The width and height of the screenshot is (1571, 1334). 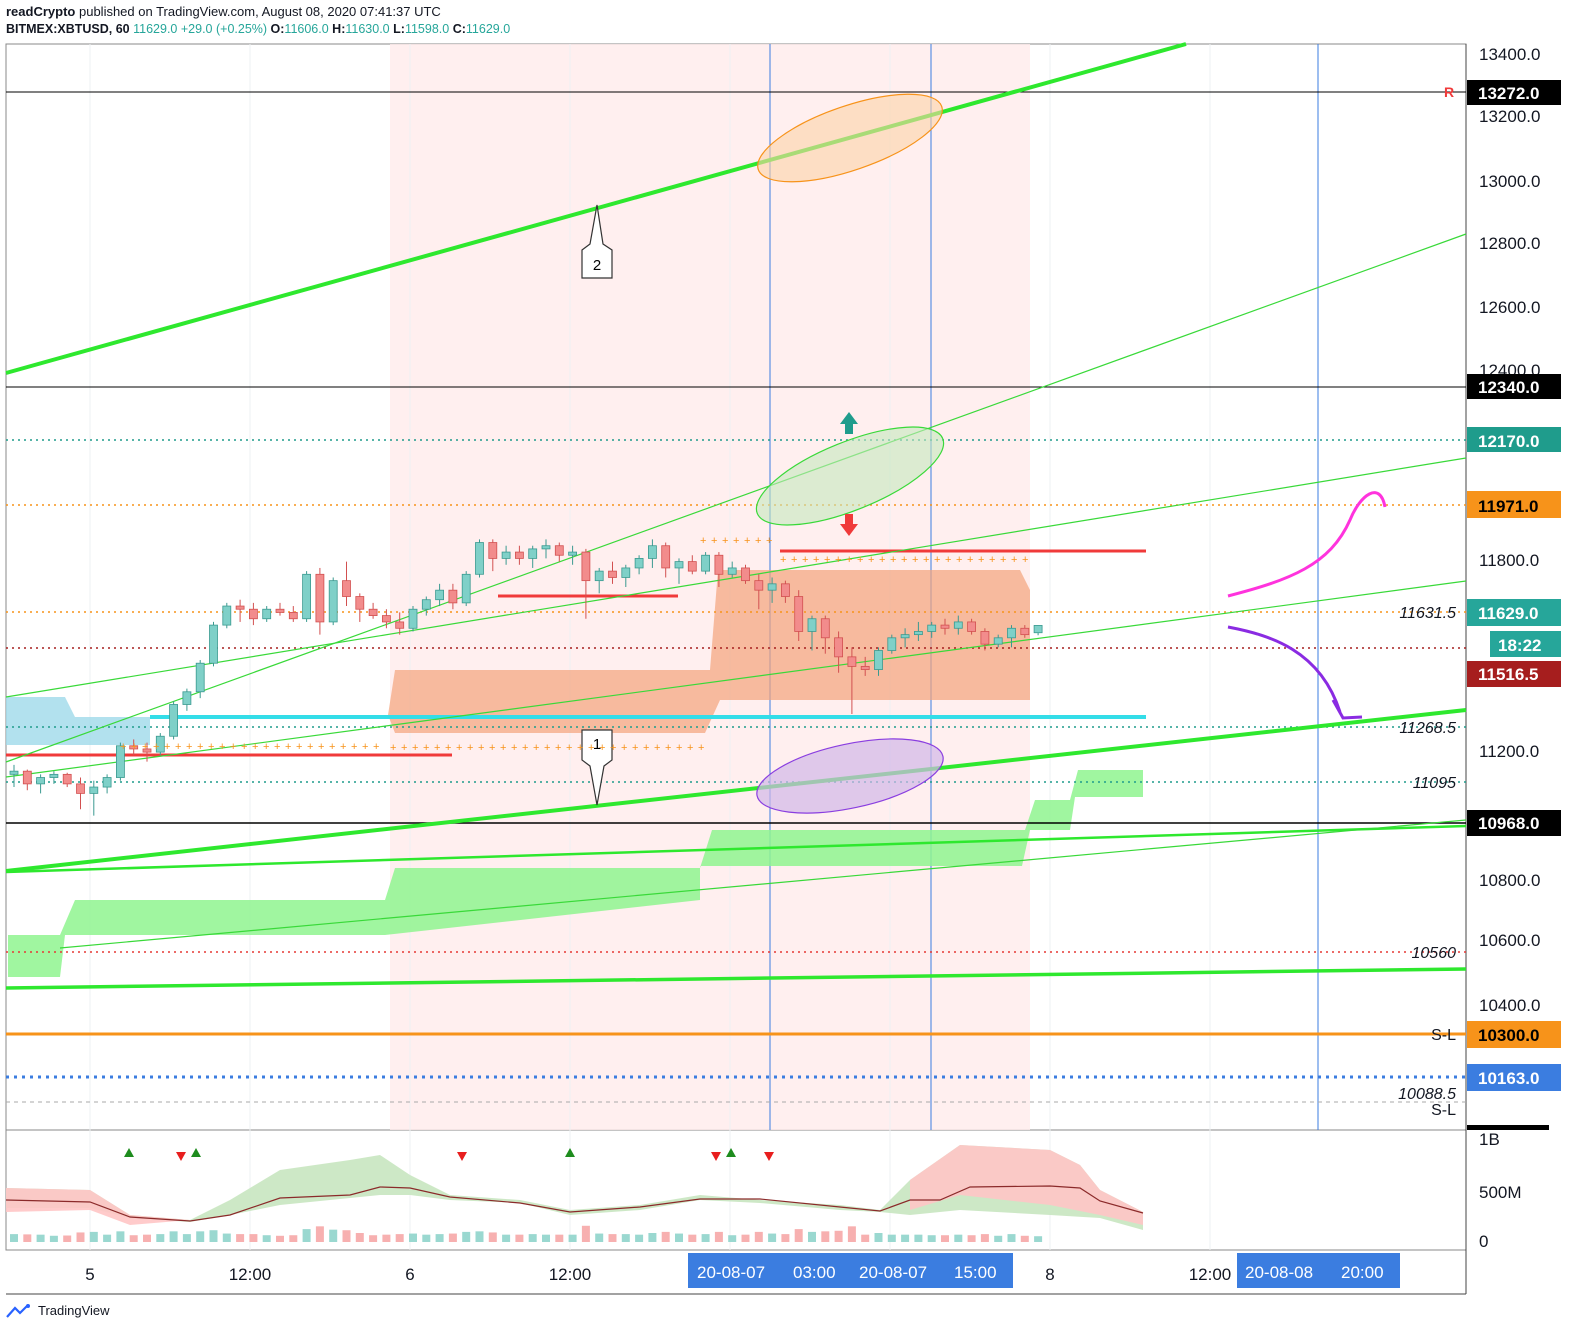 What do you see at coordinates (1434, 783) in the screenshot?
I see `line-label: 11095` at bounding box center [1434, 783].